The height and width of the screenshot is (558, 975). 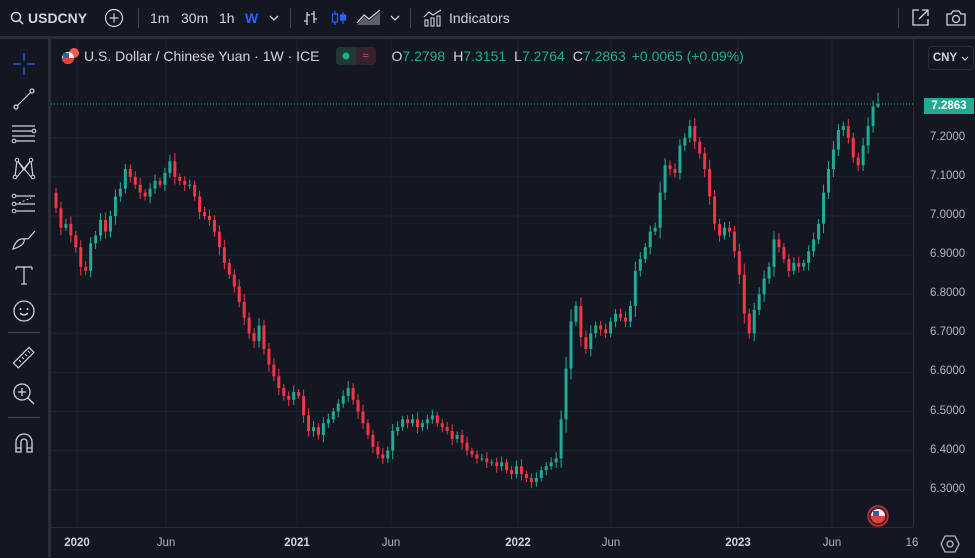 I want to click on top-toolbar: USDCNY 1m 30m 1h W Indicators, so click(x=487, y=19).